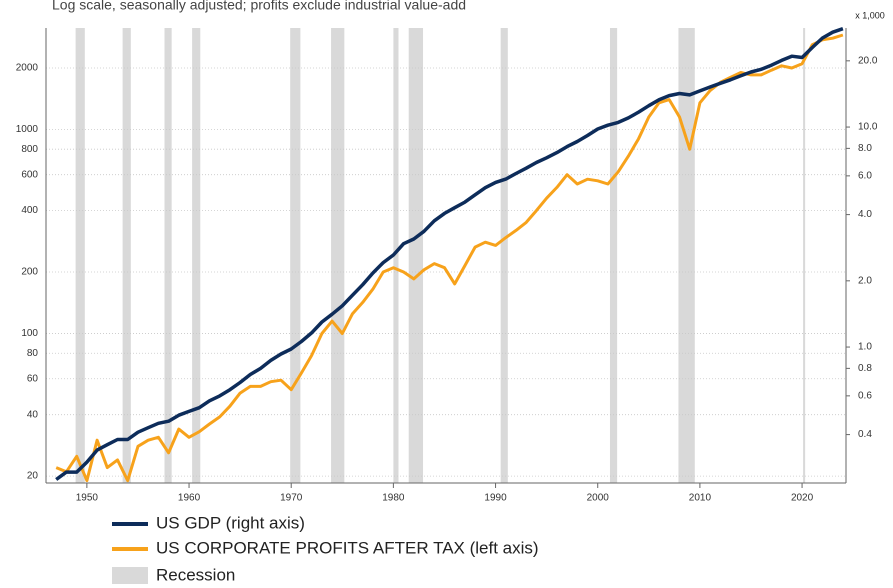 The width and height of the screenshot is (893, 588). What do you see at coordinates (870, 15) in the screenshot?
I see `y2-unit-label: x 1,000` at bounding box center [870, 15].